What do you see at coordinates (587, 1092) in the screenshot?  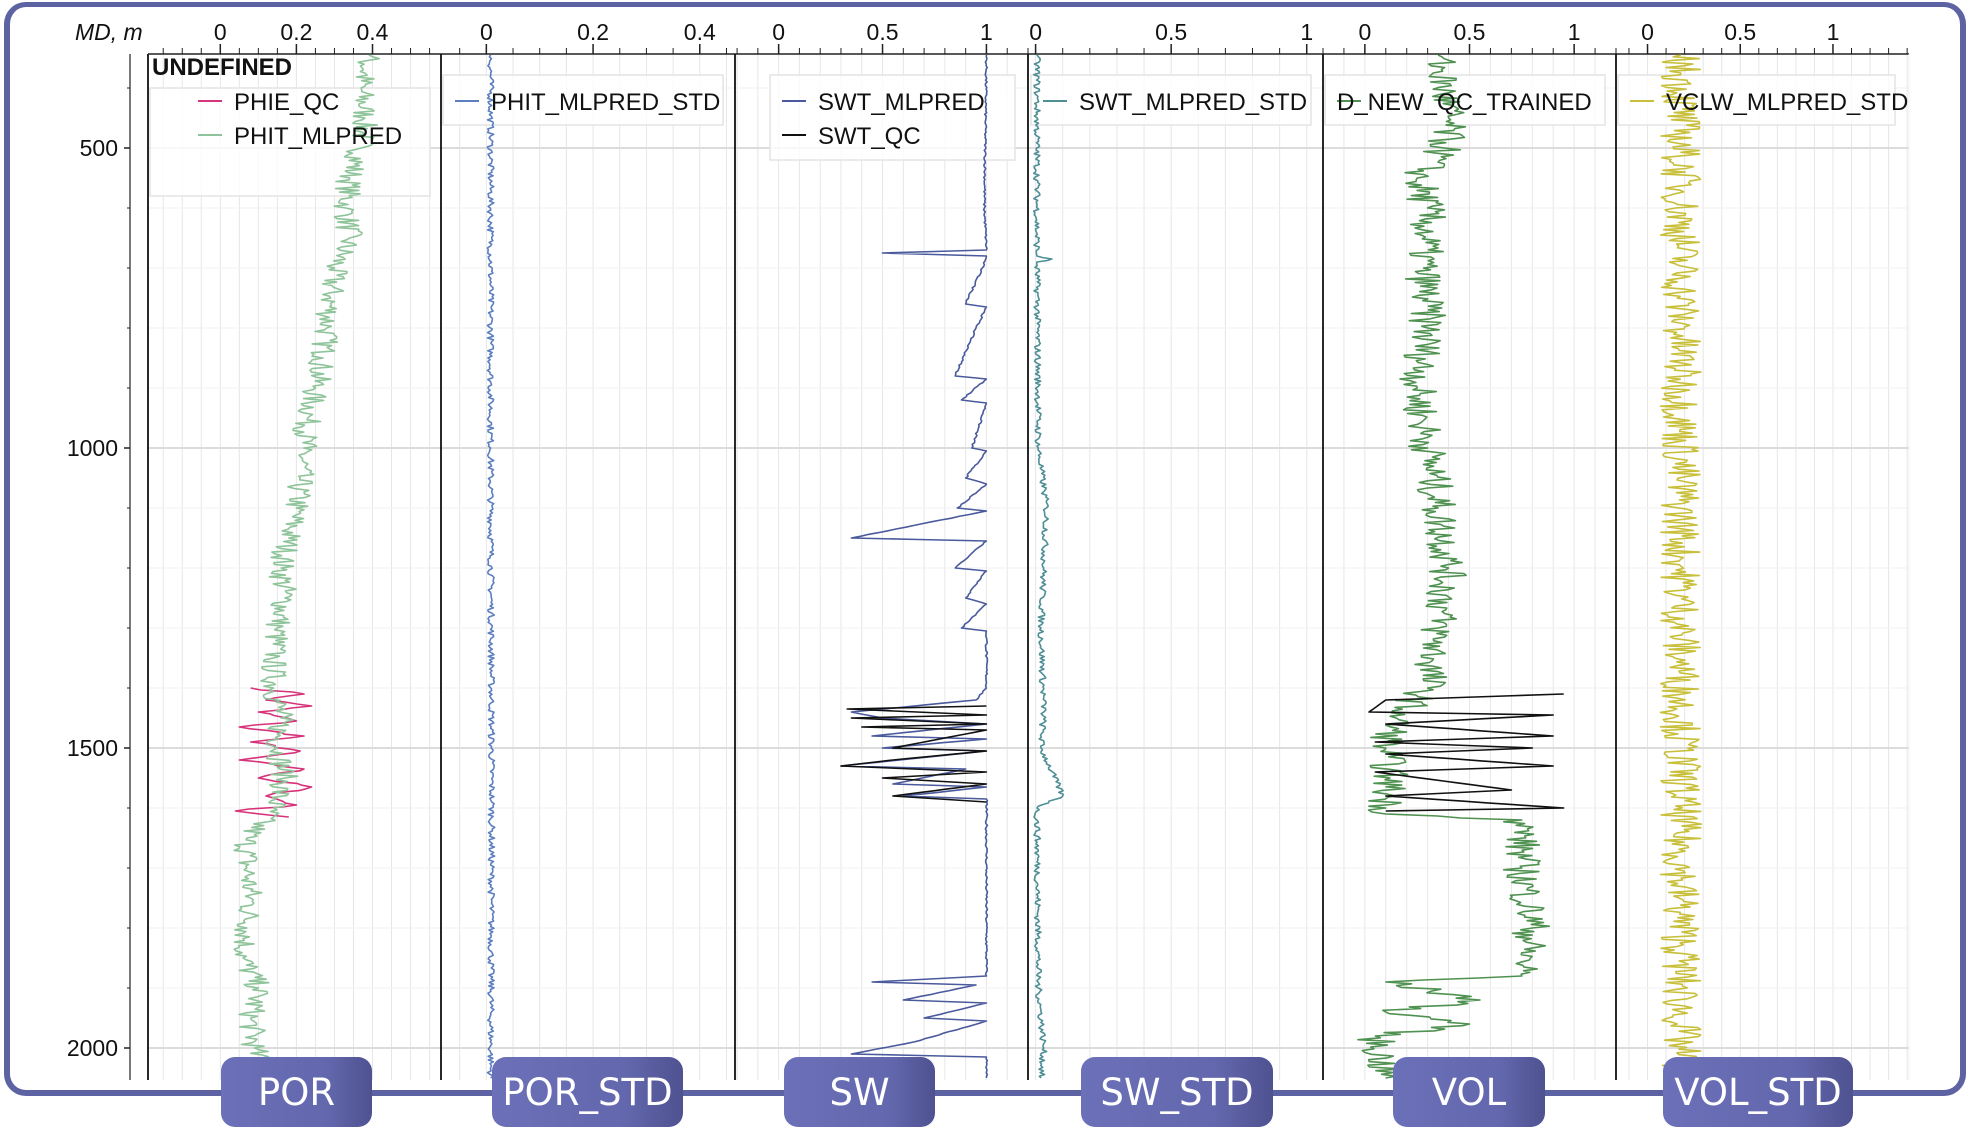 I see `track-label-por-std: POR_STD` at bounding box center [587, 1092].